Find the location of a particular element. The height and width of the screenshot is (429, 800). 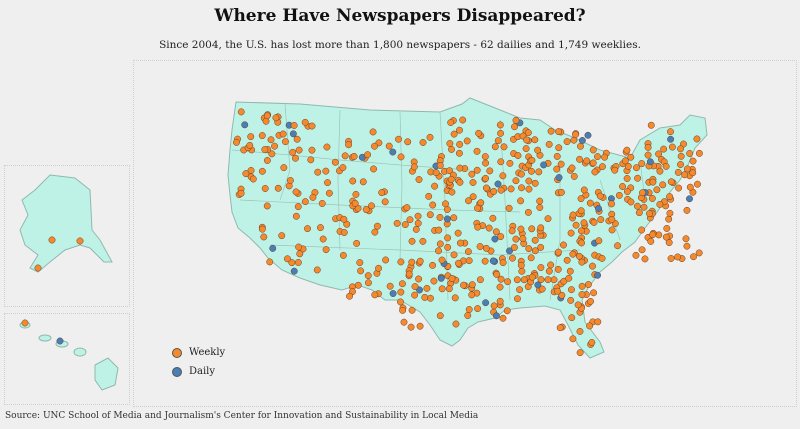

alaska-shape is located at coordinates (66, 223).